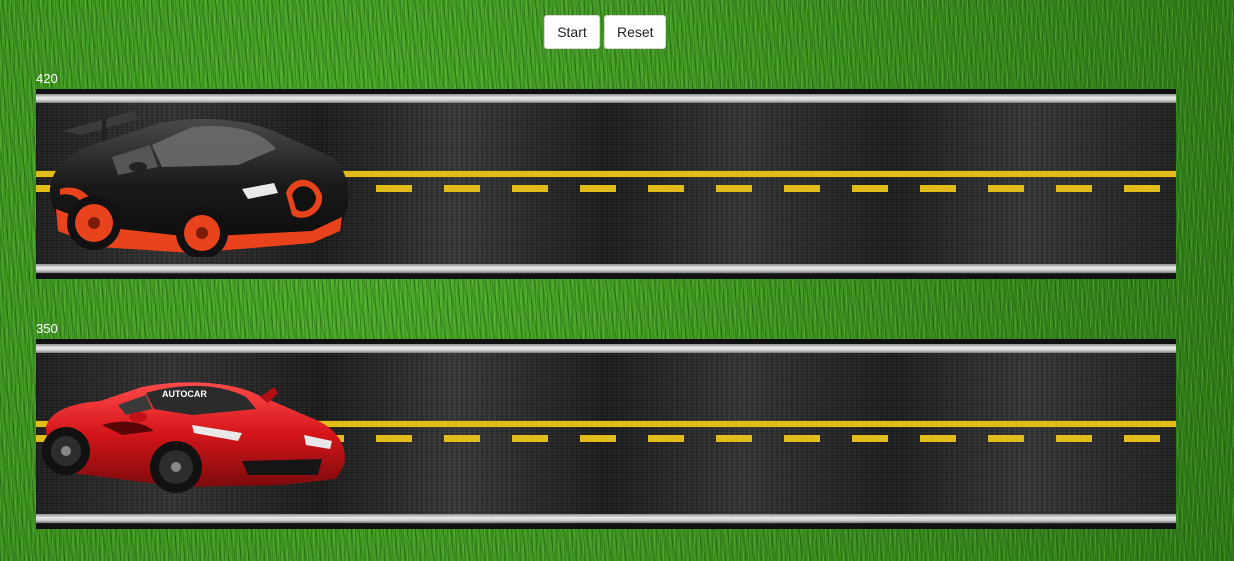  I want to click on lane-2-score: 350, so click(47, 328).